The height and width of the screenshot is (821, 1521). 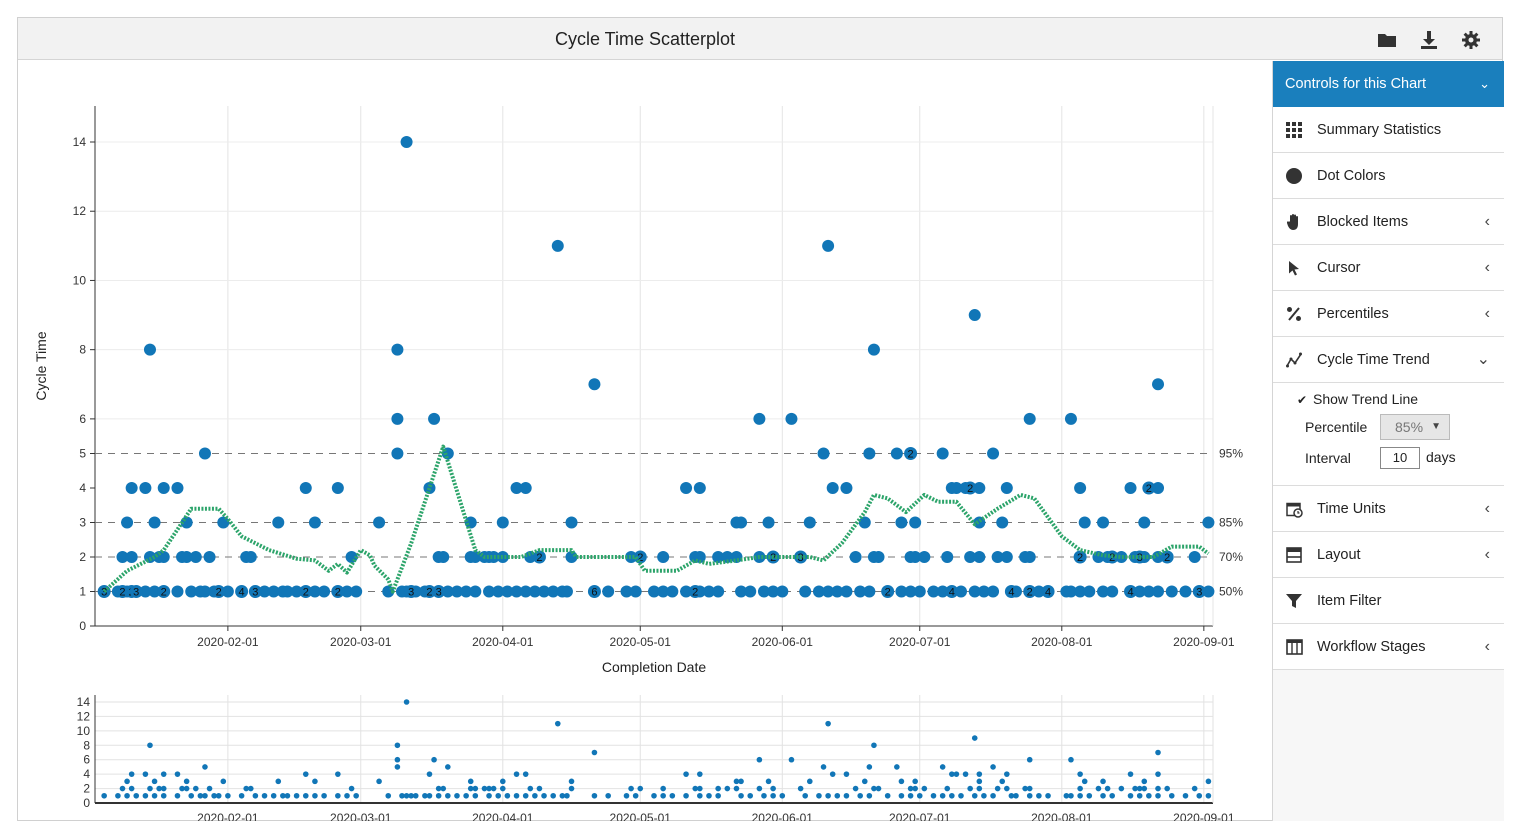 I want to click on panel-item-workflow-stages: Workflow Stages ‹, so click(x=1388, y=647).